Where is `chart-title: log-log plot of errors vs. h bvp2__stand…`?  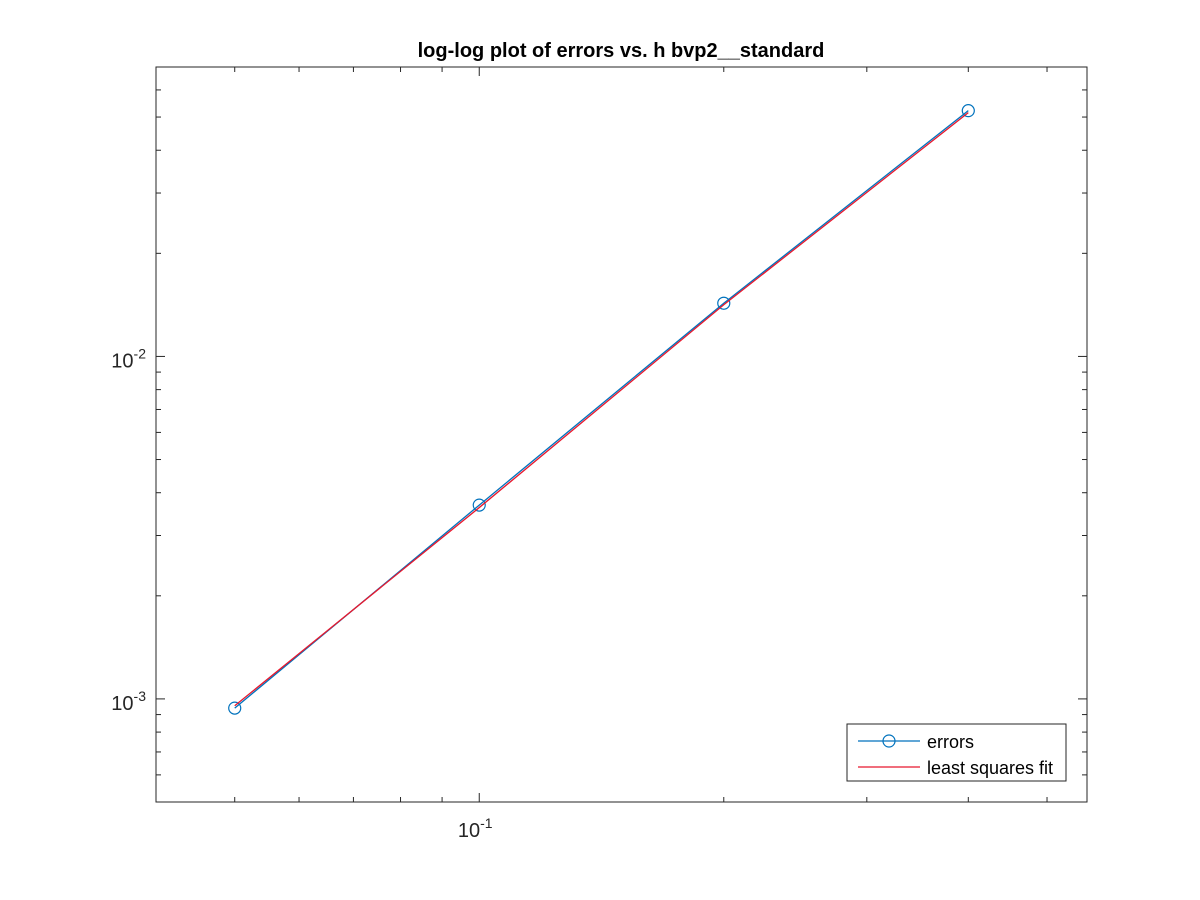 chart-title: log-log plot of errors vs. h bvp2__stand… is located at coordinates (621, 51).